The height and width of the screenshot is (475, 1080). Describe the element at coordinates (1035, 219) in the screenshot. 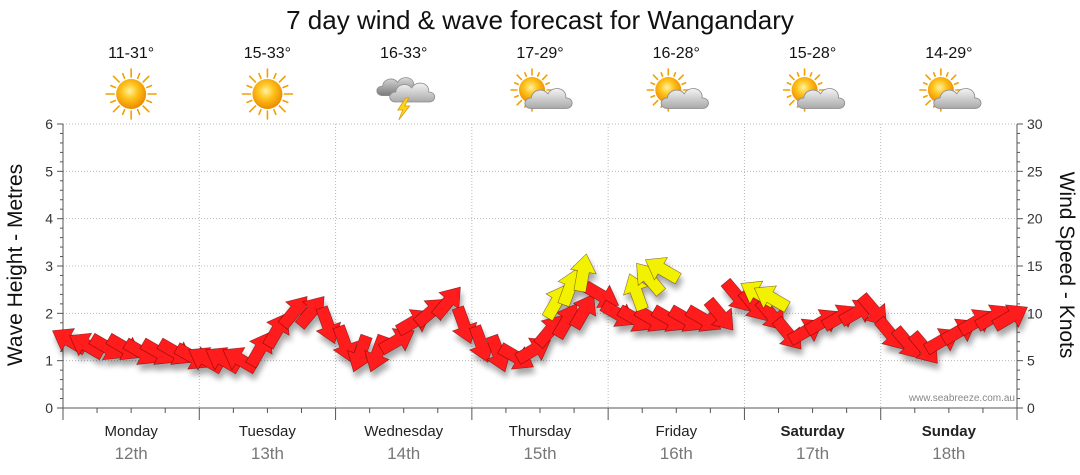

I see `right-tick-label: 20` at that location.